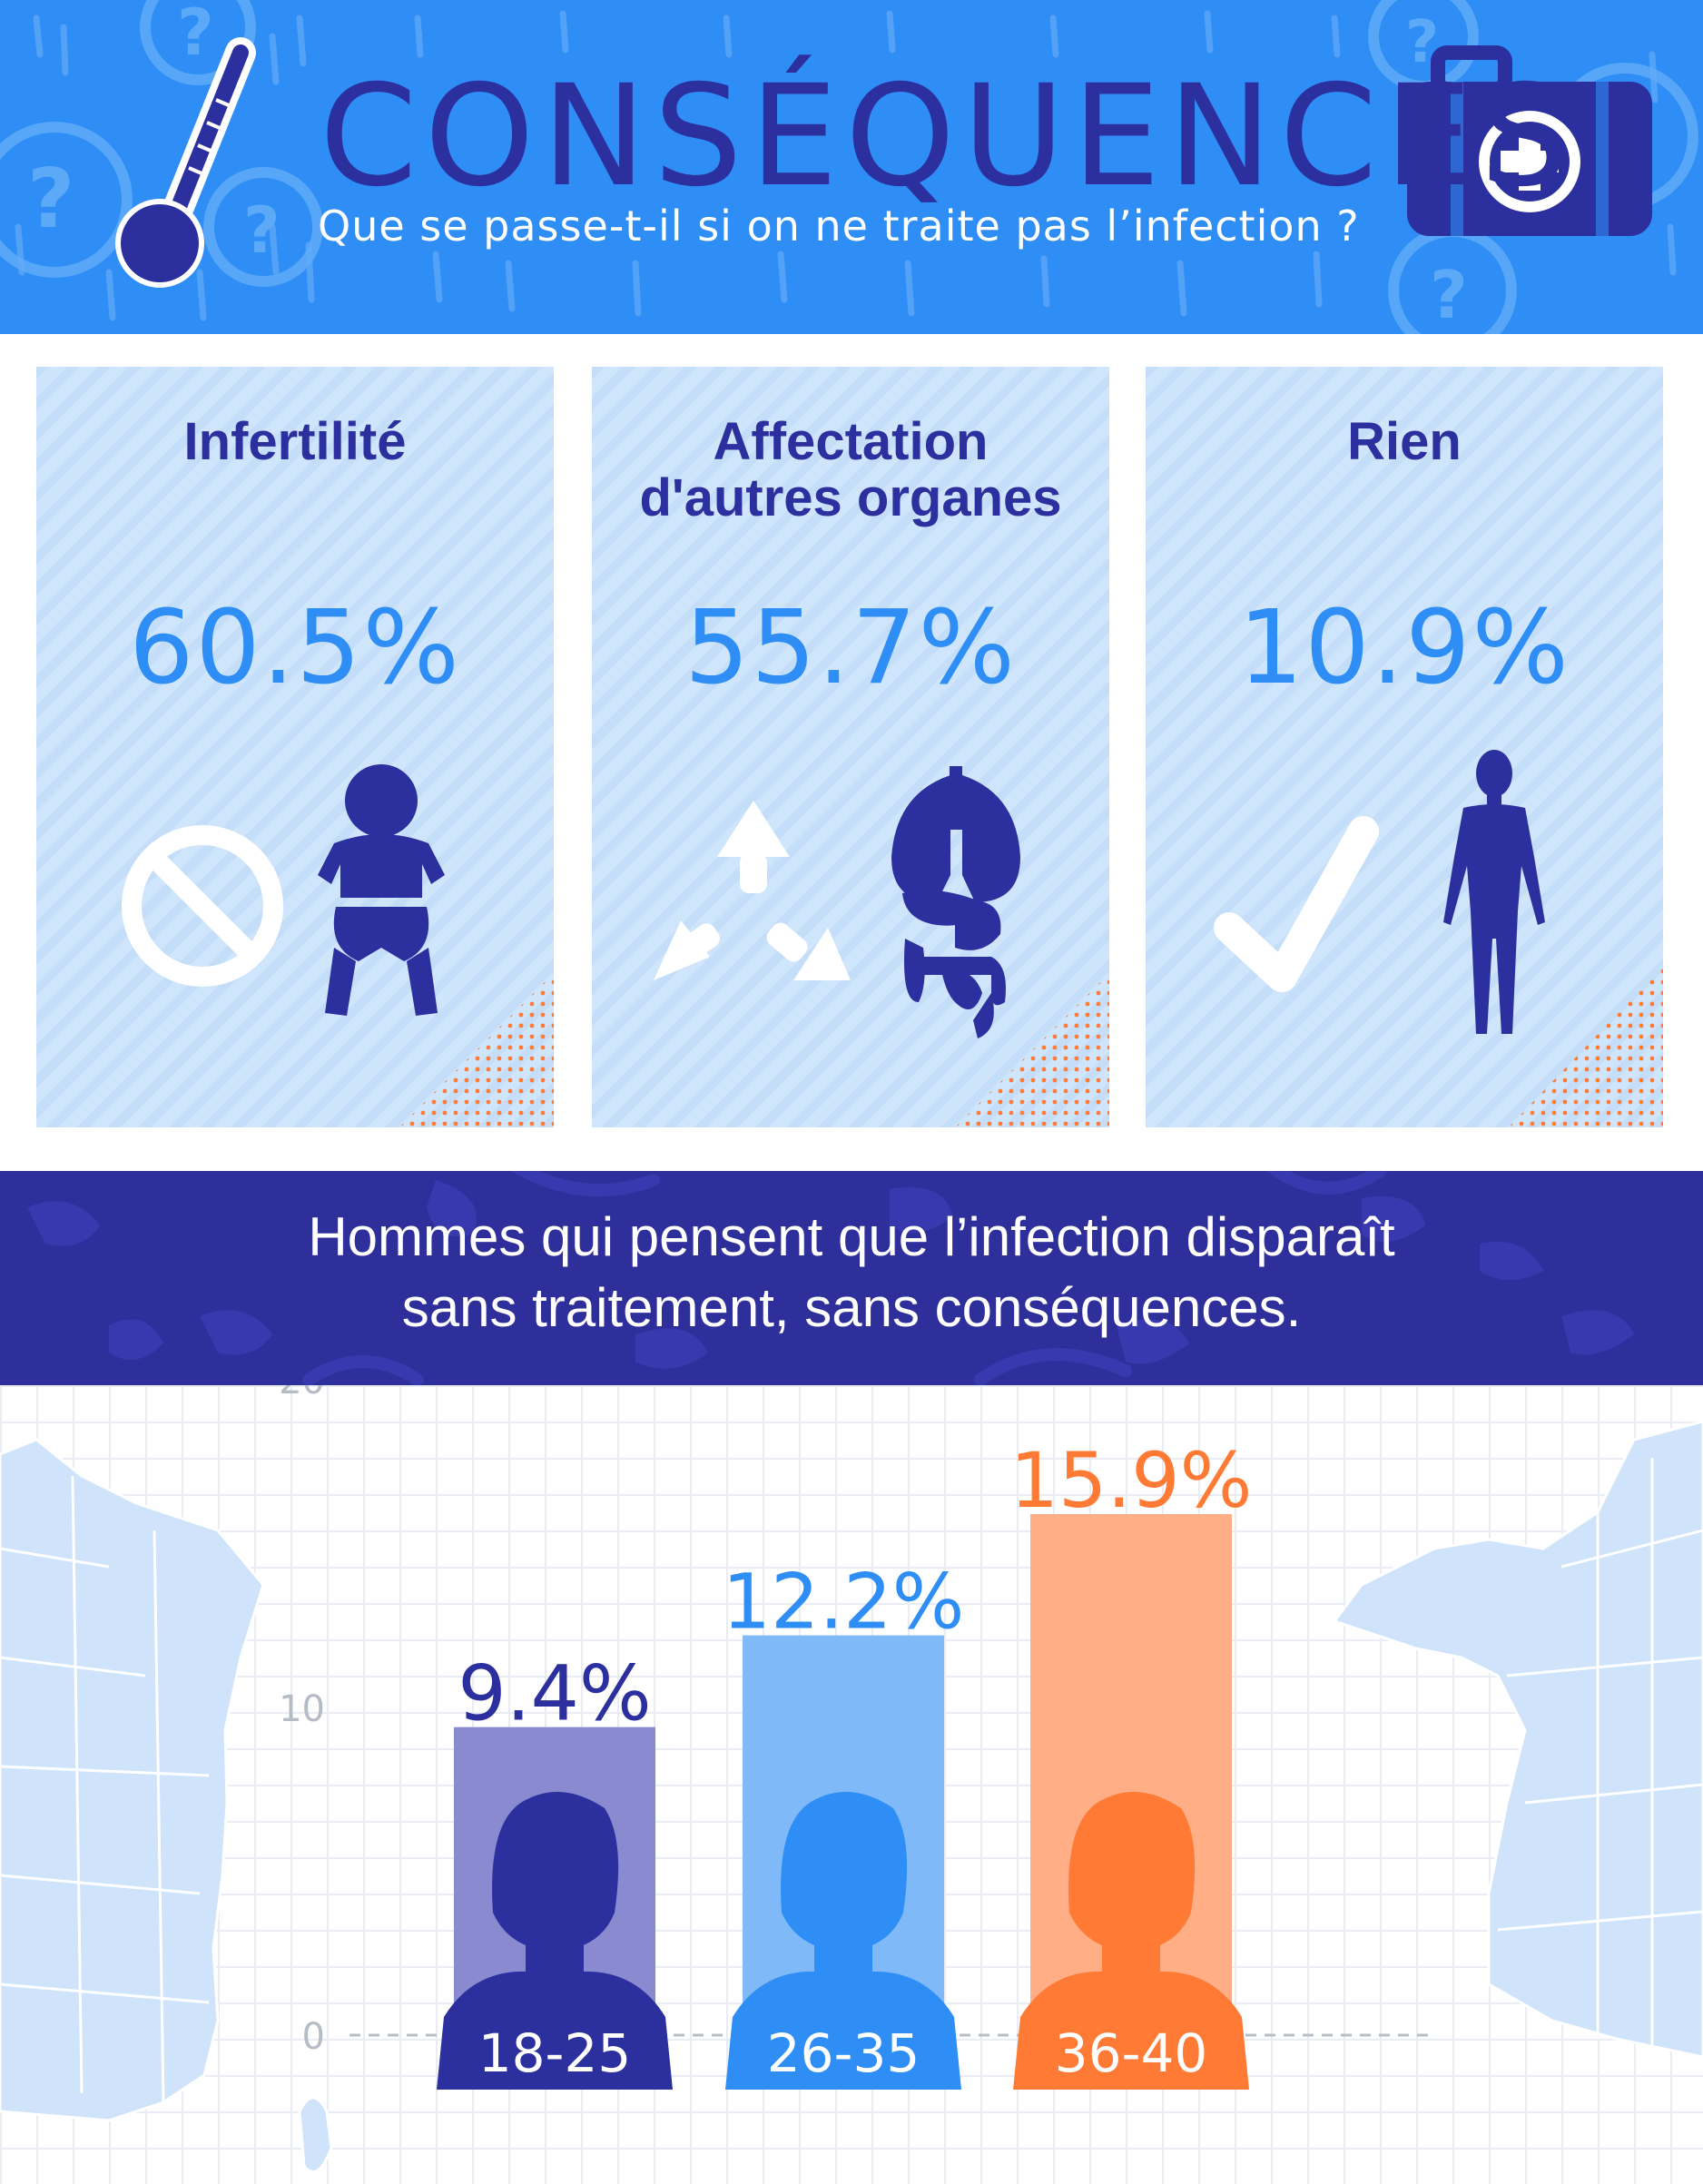 The height and width of the screenshot is (2184, 1703). Describe the element at coordinates (843, 2053) in the screenshot. I see `category-label: 26-35` at that location.